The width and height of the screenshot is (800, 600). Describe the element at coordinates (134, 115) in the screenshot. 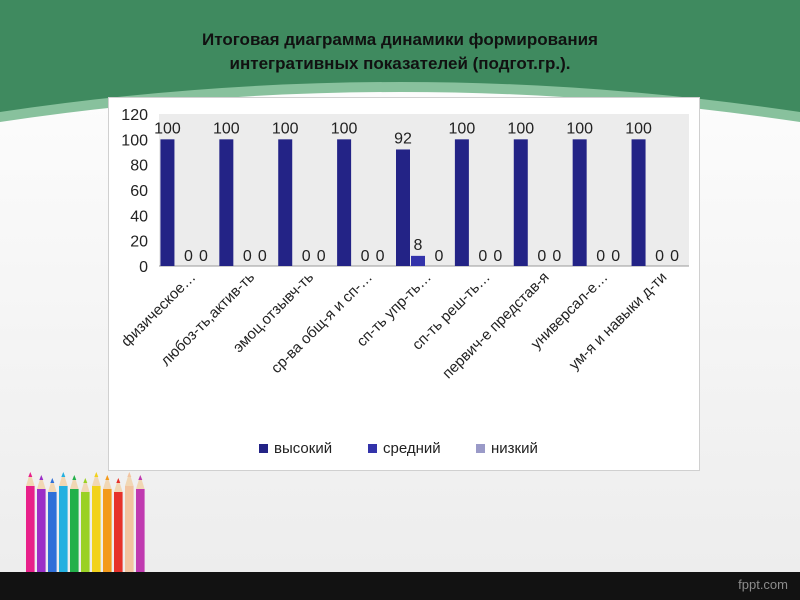

I see `y-tick-label: 120` at that location.